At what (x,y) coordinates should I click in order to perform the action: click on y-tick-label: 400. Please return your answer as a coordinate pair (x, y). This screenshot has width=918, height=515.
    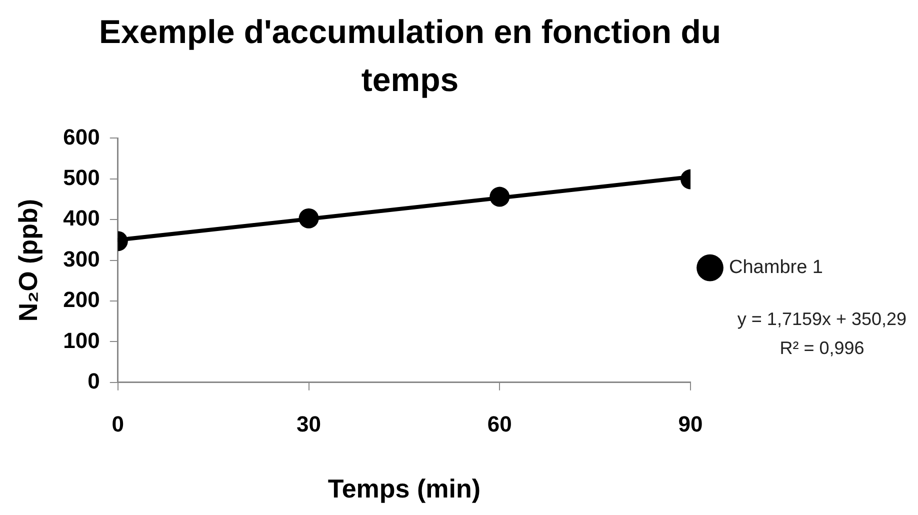
    Looking at the image, I should click on (81, 218).